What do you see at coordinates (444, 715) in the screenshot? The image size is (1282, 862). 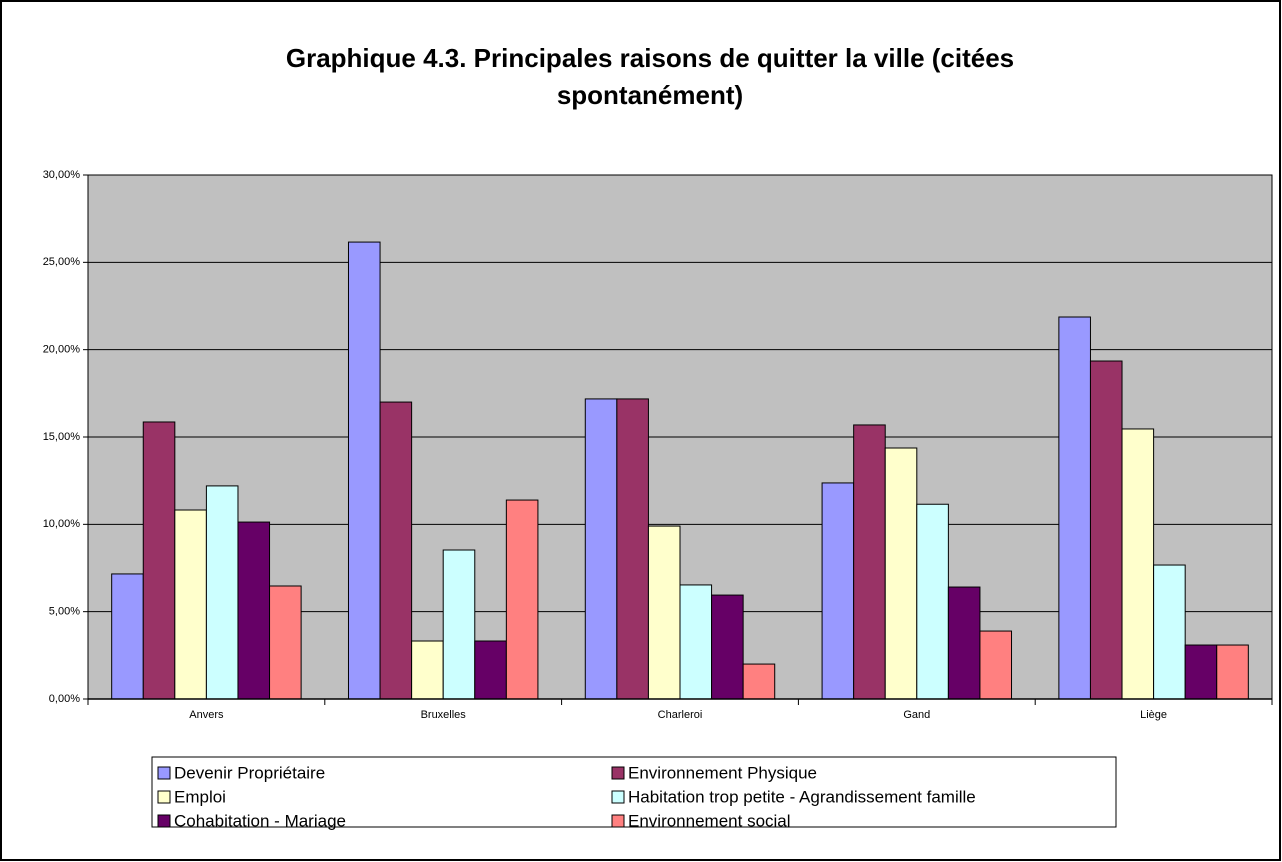 I see `x-tick-label: Bruxelles` at bounding box center [444, 715].